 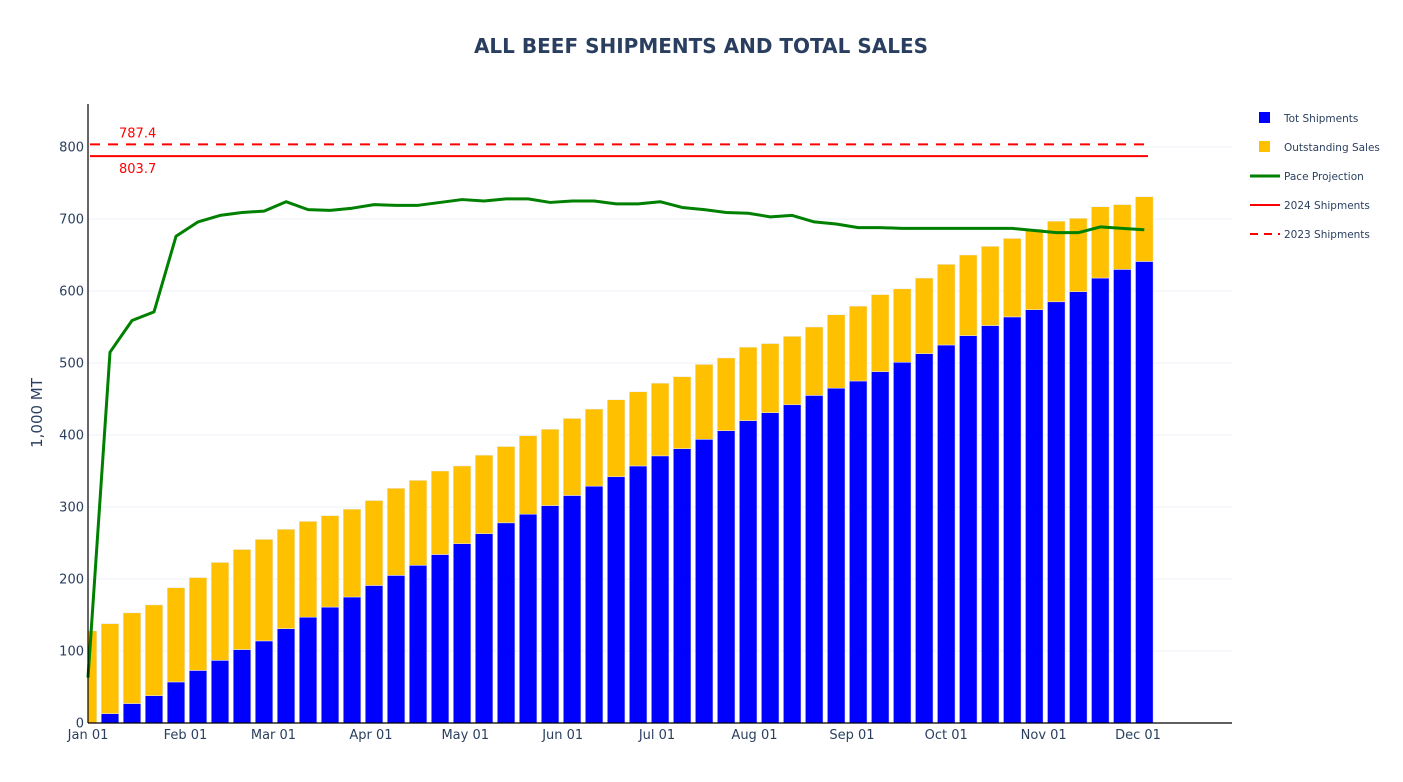 I want to click on x-tick-label: Aug 01, so click(x=754, y=735).